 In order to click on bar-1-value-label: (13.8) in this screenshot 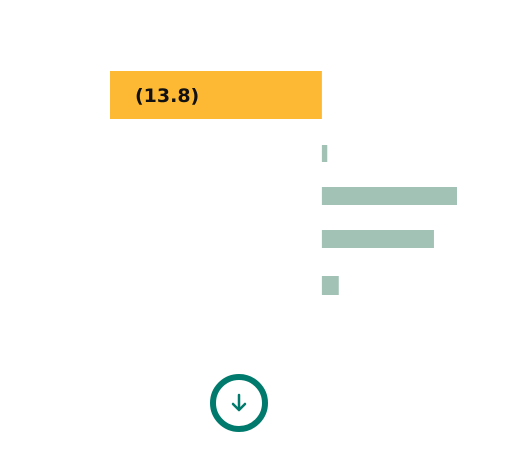, I will do `click(167, 96)`.